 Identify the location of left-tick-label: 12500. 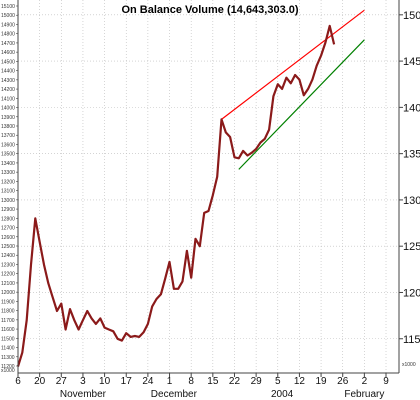
(8, 247).